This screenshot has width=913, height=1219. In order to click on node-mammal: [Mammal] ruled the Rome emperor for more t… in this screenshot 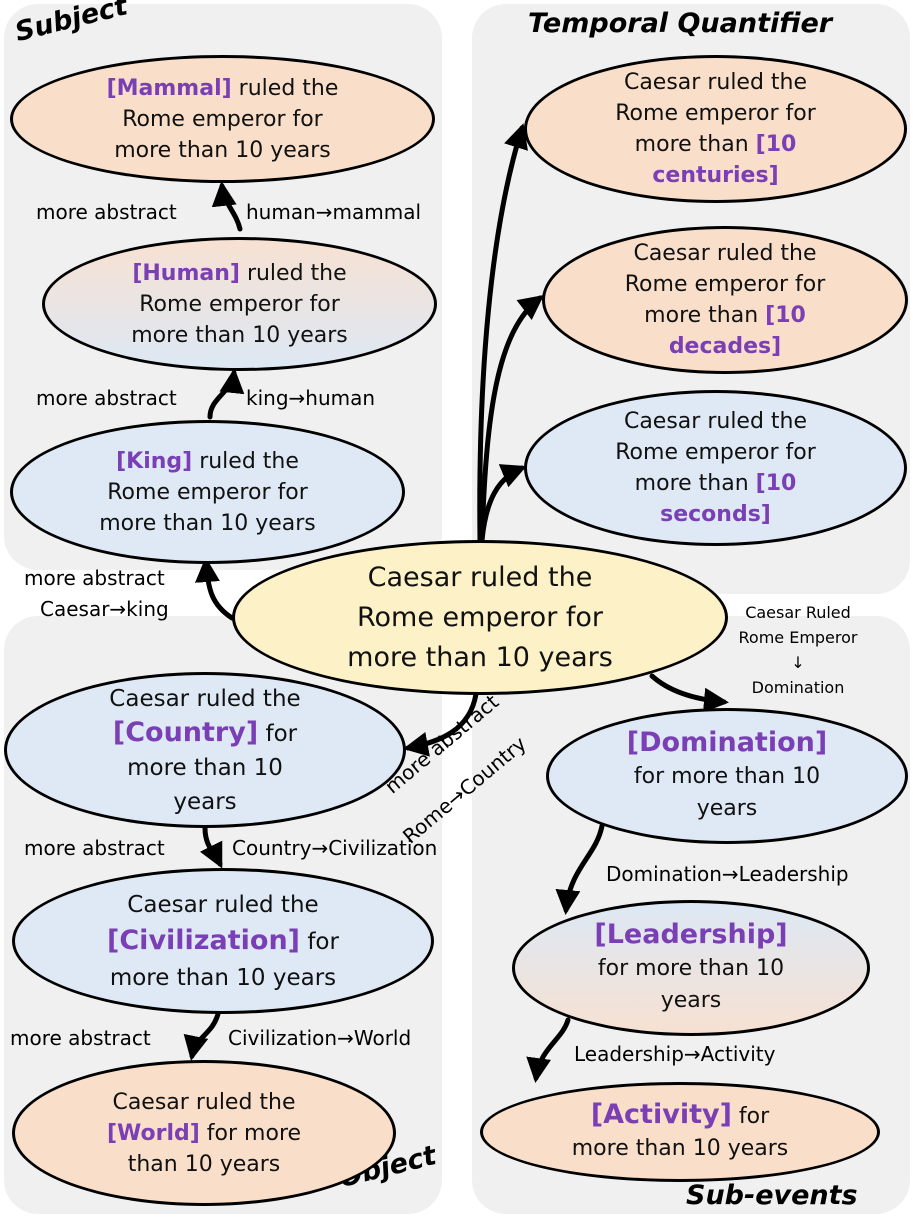, I will do `click(222, 119)`.